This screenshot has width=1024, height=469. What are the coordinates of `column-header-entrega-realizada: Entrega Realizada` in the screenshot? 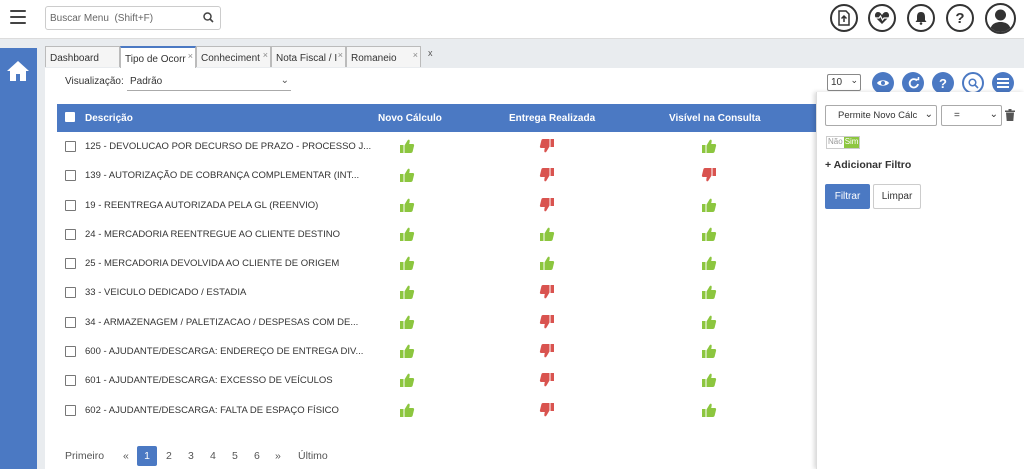 It's located at (552, 118).